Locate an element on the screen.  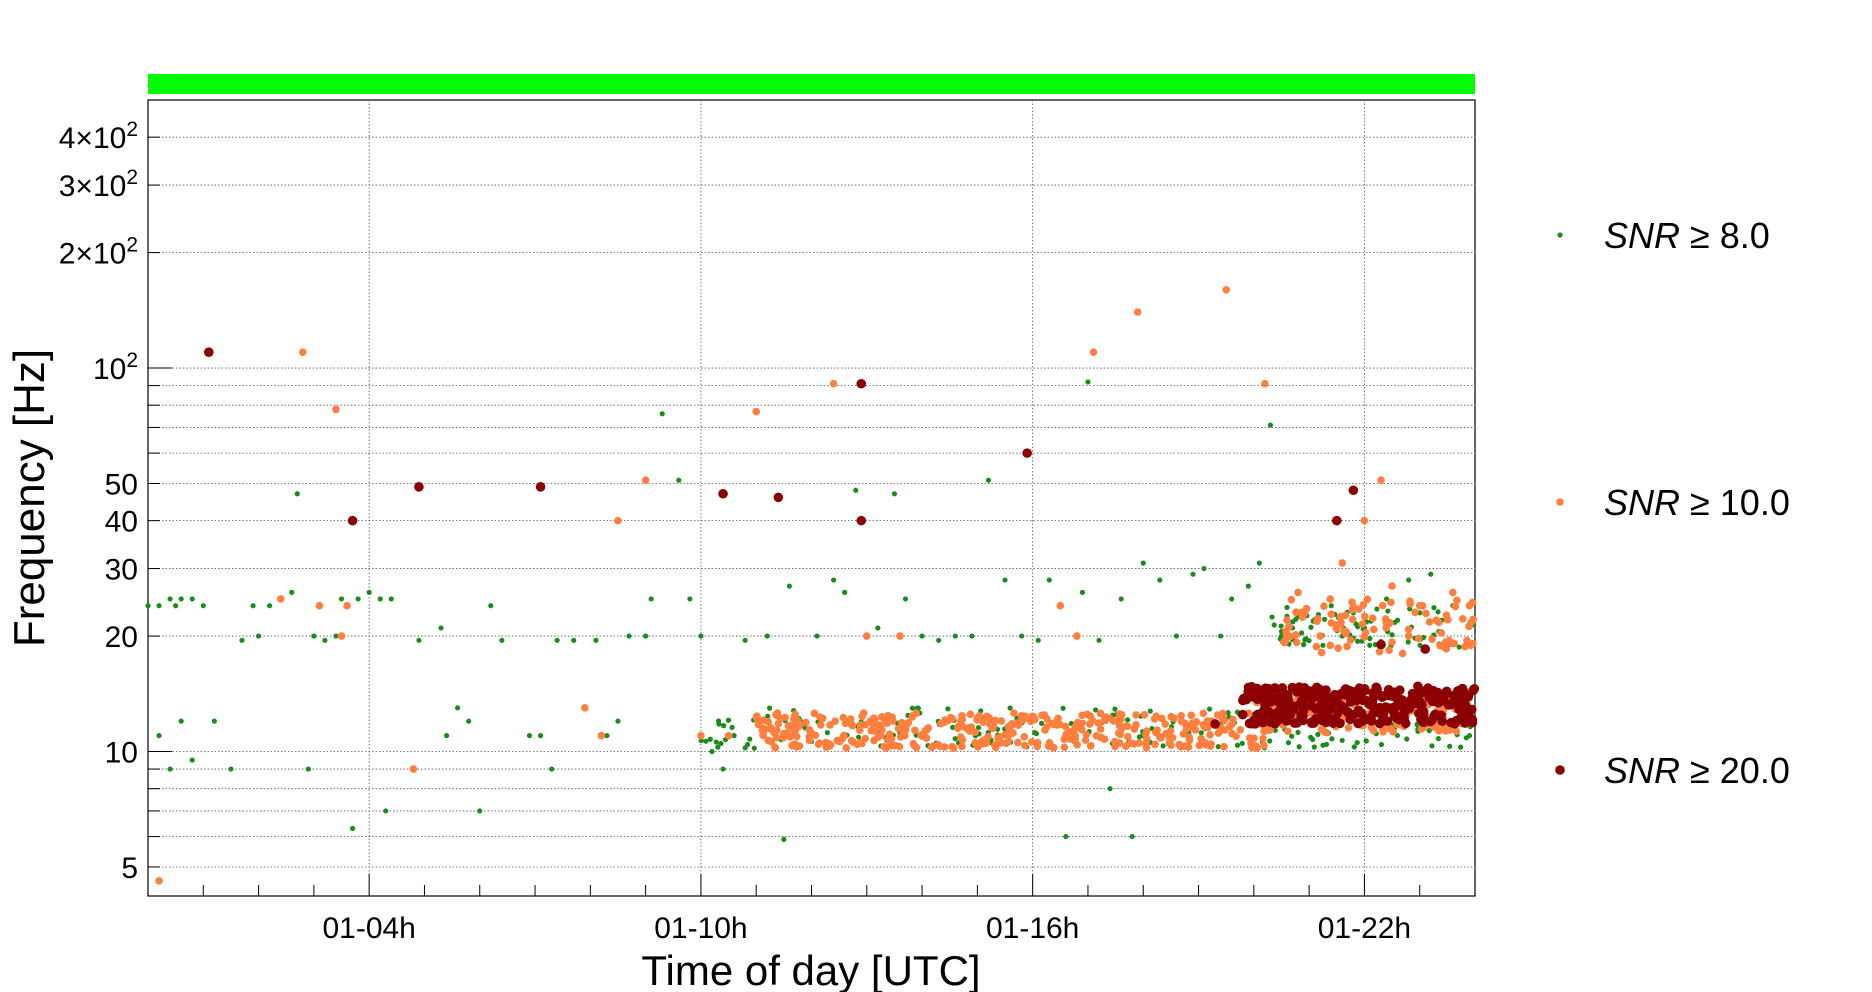
y-tick-label: 3×10² is located at coordinates (98, 184).